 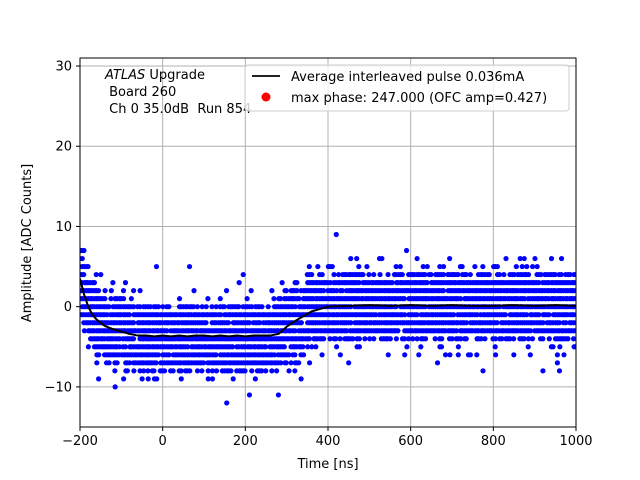 What do you see at coordinates (58, 387) in the screenshot?
I see `y-tick-label: −10` at bounding box center [58, 387].